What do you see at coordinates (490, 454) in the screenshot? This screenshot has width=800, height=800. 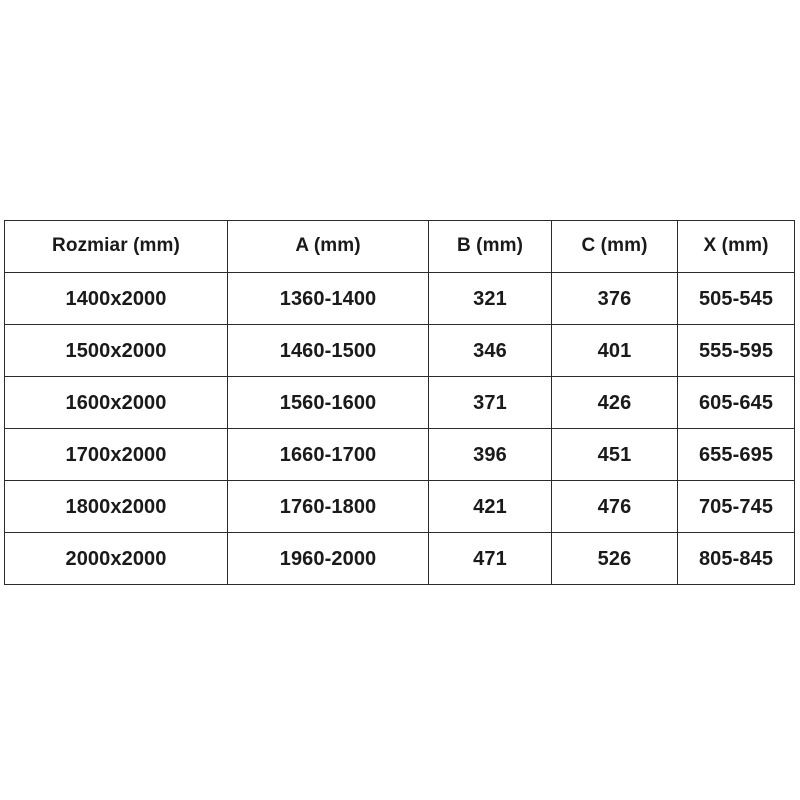 I see `cell-b: 396` at bounding box center [490, 454].